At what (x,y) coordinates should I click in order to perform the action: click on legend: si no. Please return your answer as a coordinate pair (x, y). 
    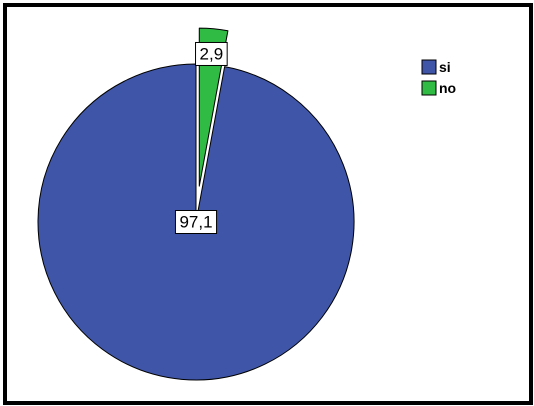
    Looking at the image, I should click on (438, 77).